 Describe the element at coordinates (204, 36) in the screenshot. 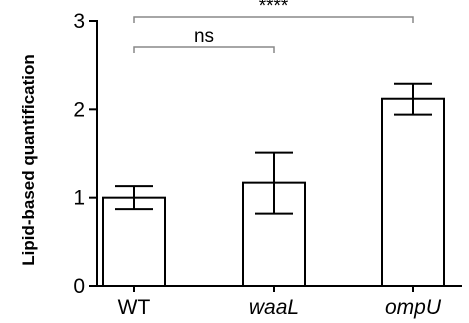

I see `significance-label: ns` at that location.